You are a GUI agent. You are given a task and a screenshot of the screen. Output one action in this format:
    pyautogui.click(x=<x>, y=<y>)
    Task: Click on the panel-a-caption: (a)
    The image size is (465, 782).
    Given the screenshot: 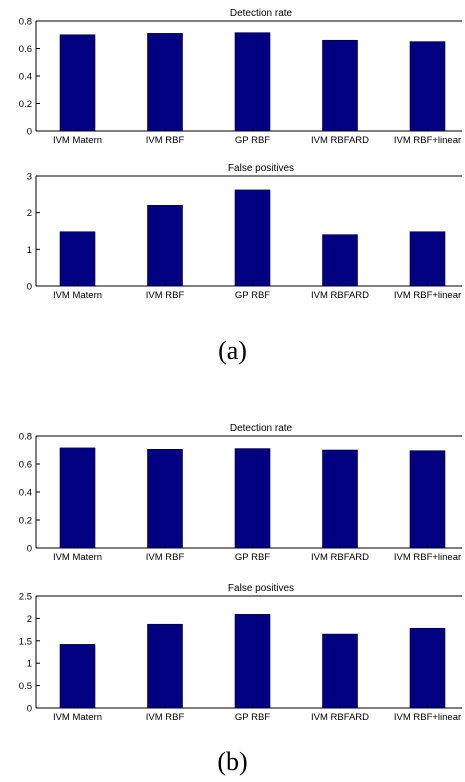 What is the action you would take?
    pyautogui.click(x=232, y=350)
    